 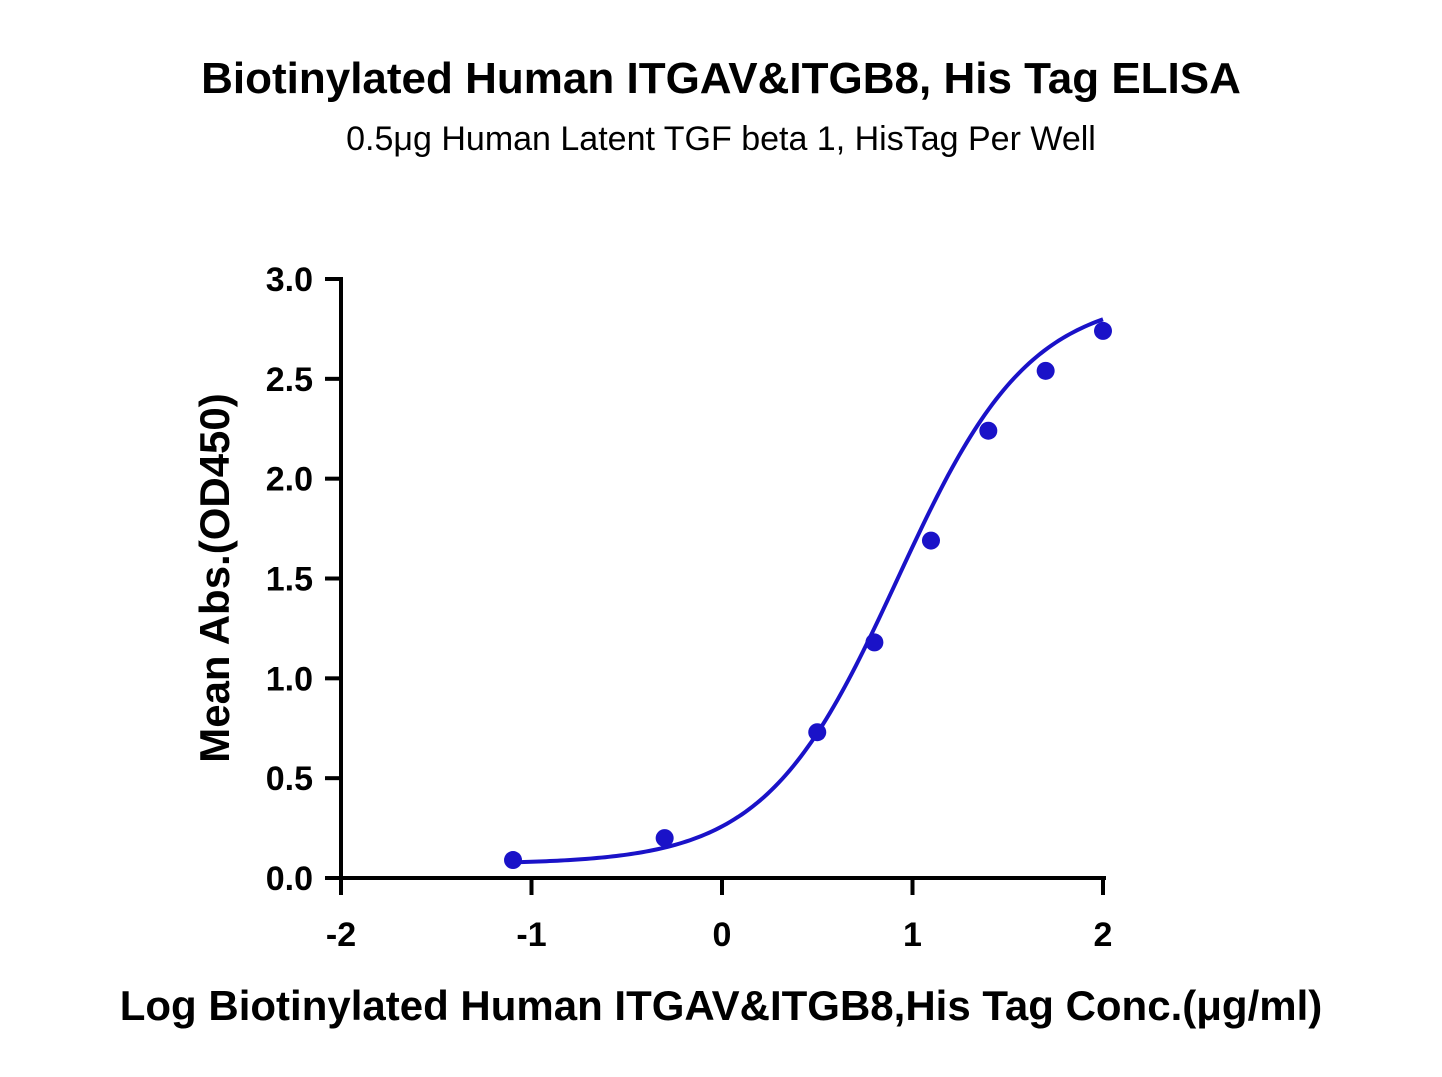 What do you see at coordinates (912, 935) in the screenshot?
I see `x-tick-label: 1` at bounding box center [912, 935].